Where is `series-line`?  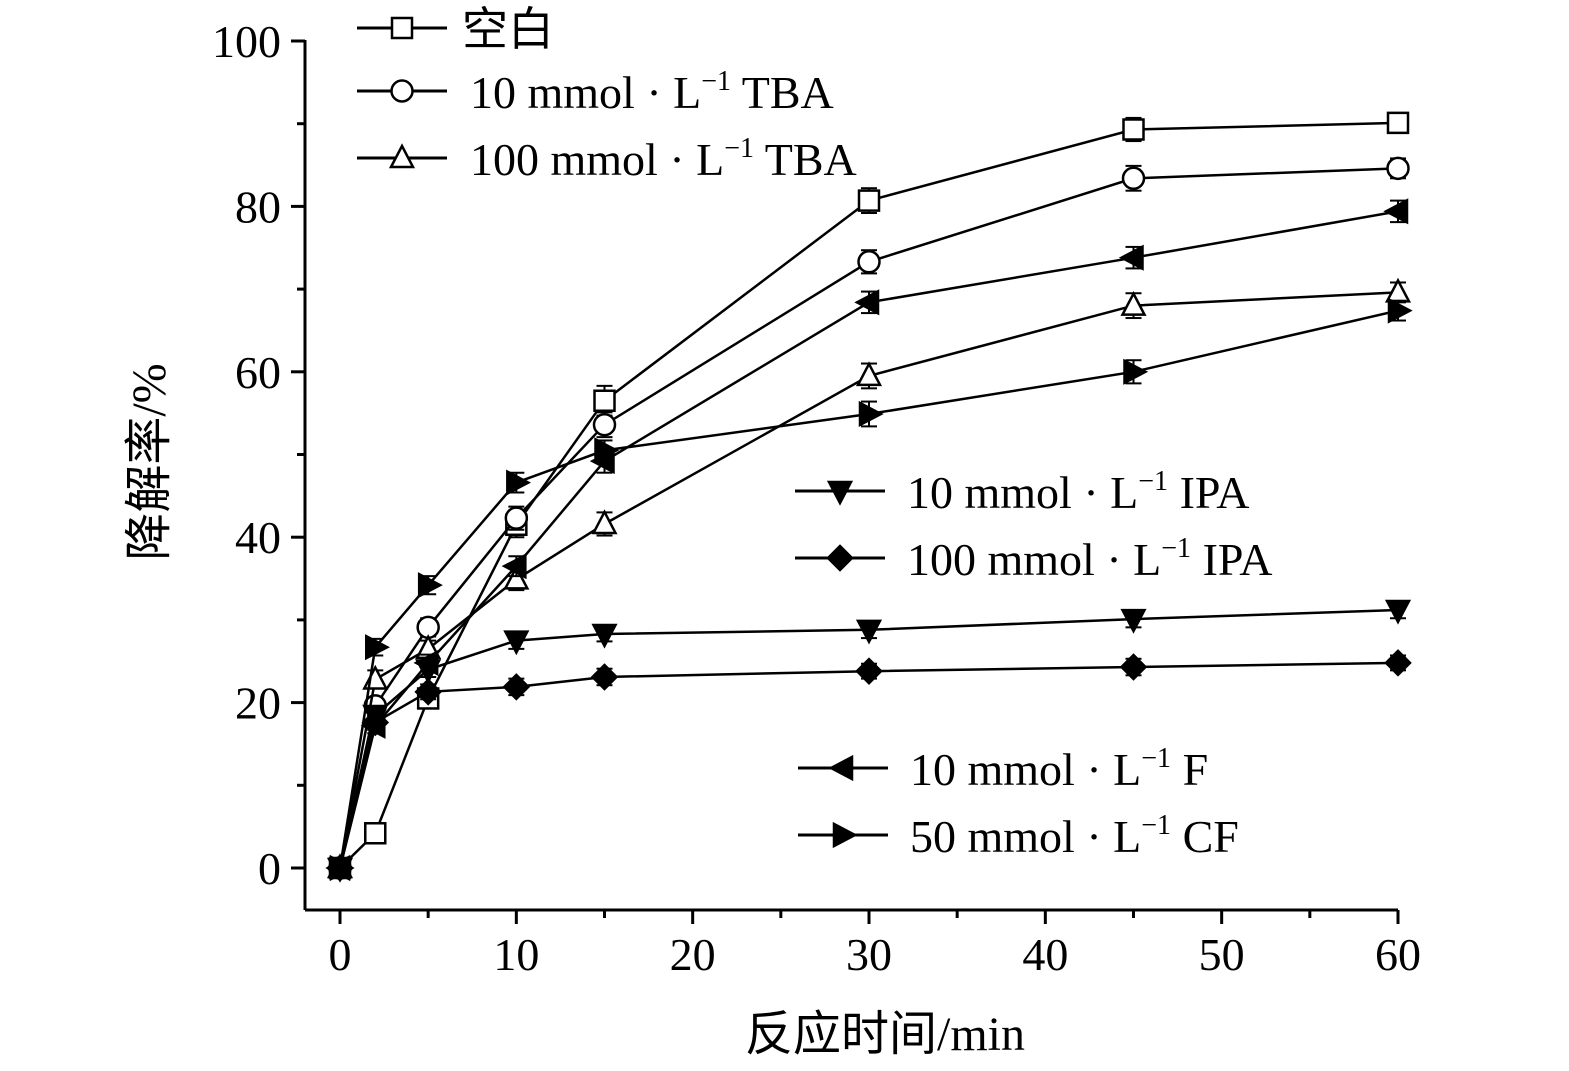
series-line is located at coordinates (868, 765).